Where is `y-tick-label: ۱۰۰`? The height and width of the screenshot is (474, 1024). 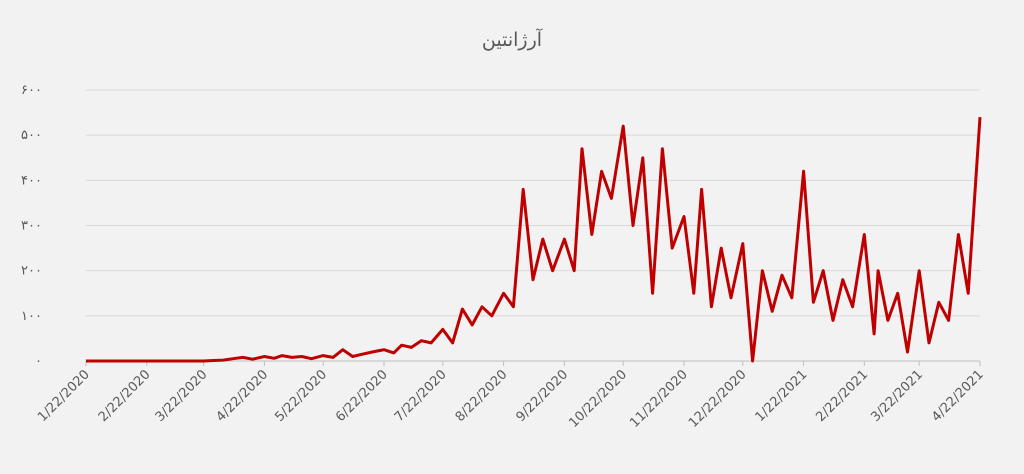 y-tick-label: ۱۰۰ is located at coordinates (31, 316).